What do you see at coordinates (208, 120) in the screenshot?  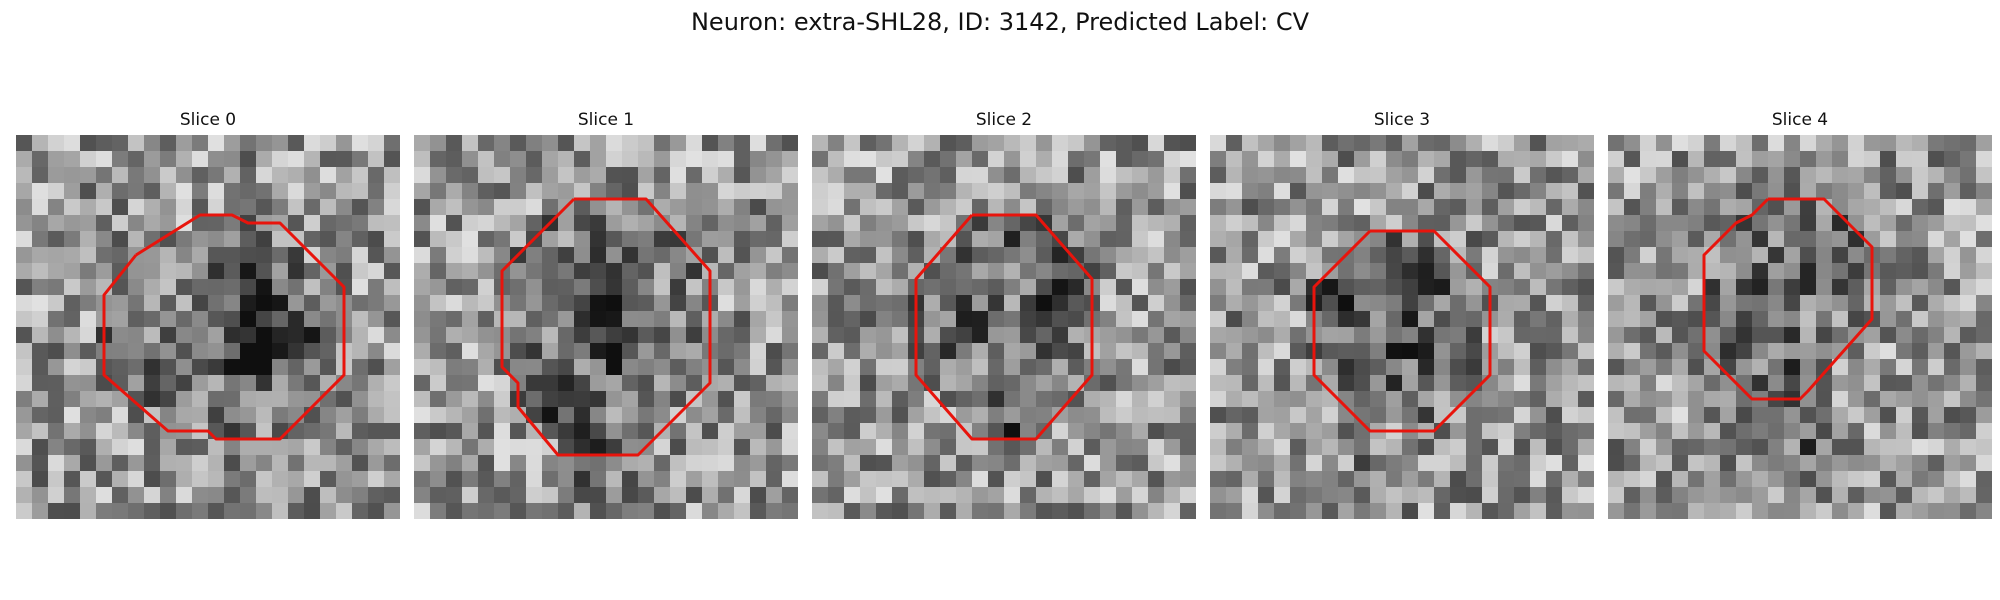 I see `slice-title: Slice 0` at bounding box center [208, 120].